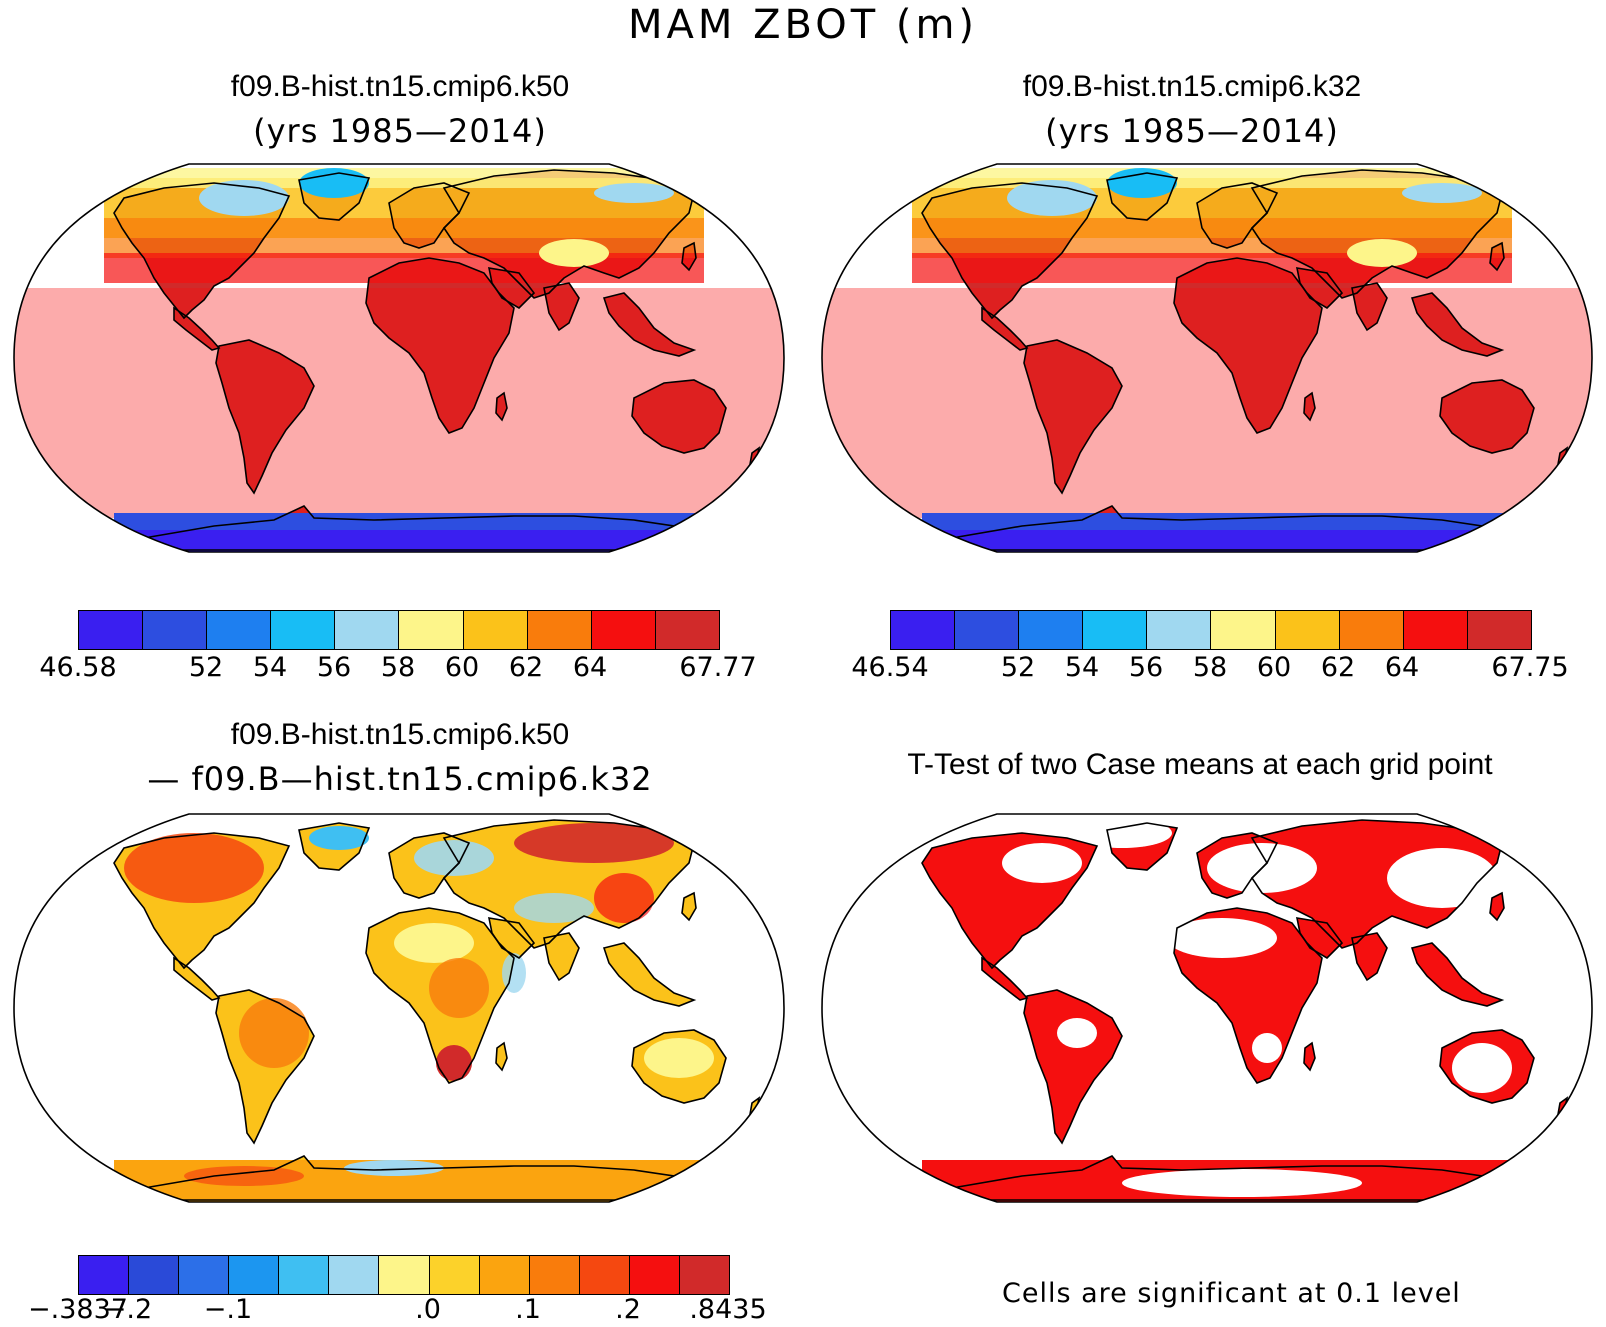 The height and width of the screenshot is (1327, 1606). Describe the element at coordinates (590, 667) in the screenshot. I see `colorbar-a-tick-label: 64` at that location.